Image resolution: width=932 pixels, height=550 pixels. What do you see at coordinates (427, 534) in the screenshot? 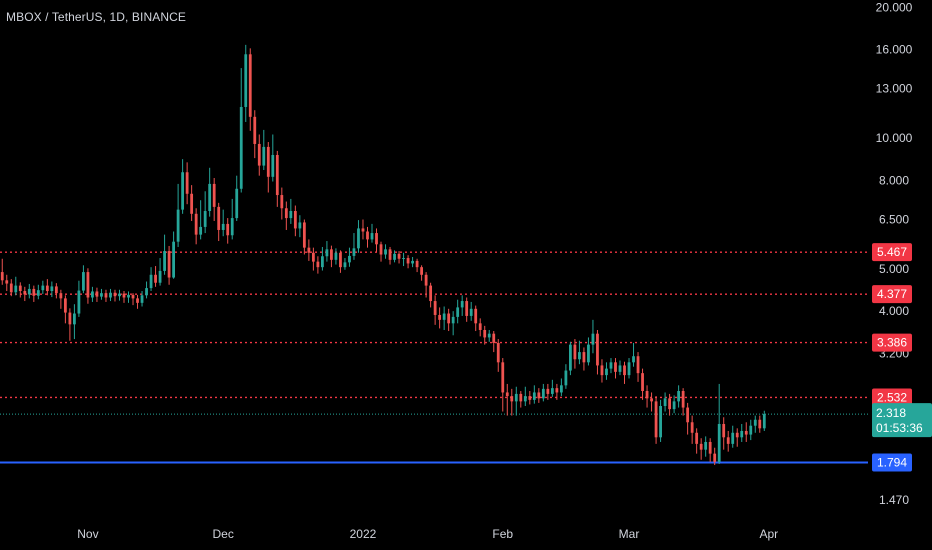
I see `time-axis: Nov Dec 2022 Feb Mar Apr` at bounding box center [427, 534].